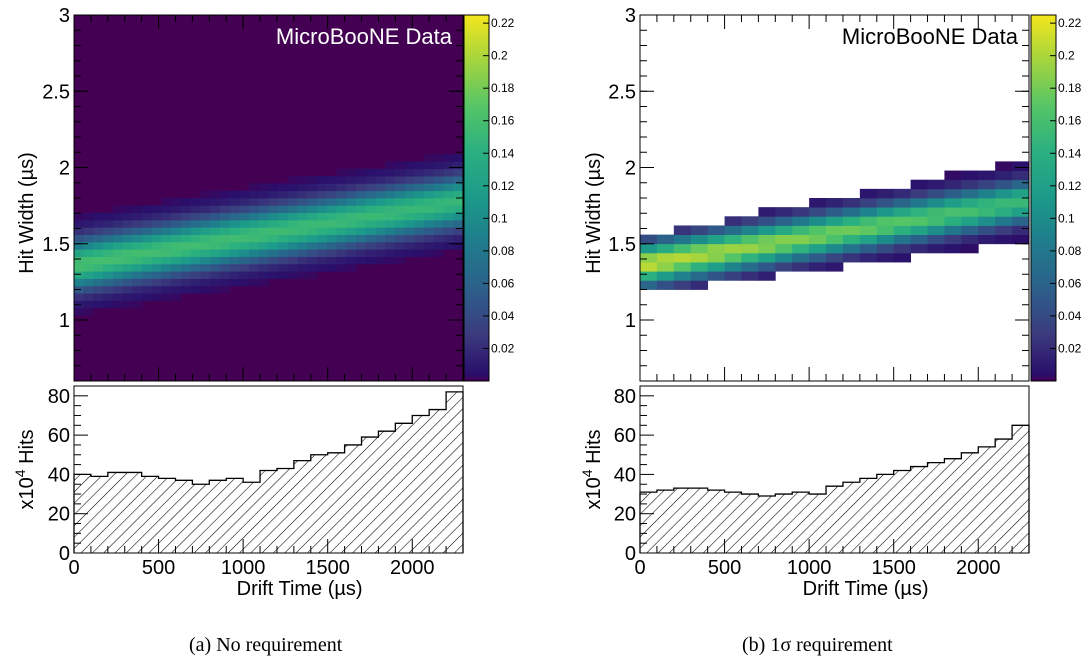  What do you see at coordinates (503, 153) in the screenshot?
I see `colorbar-tick-label: 0.14` at bounding box center [503, 153].